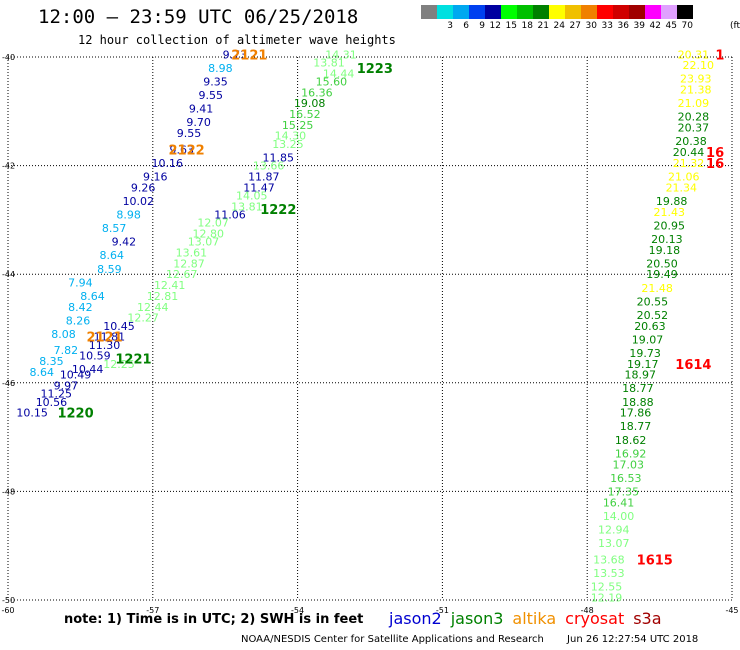 The width and height of the screenshot is (740, 650). I want to click on wave-height-value: 10.02, so click(139, 201).